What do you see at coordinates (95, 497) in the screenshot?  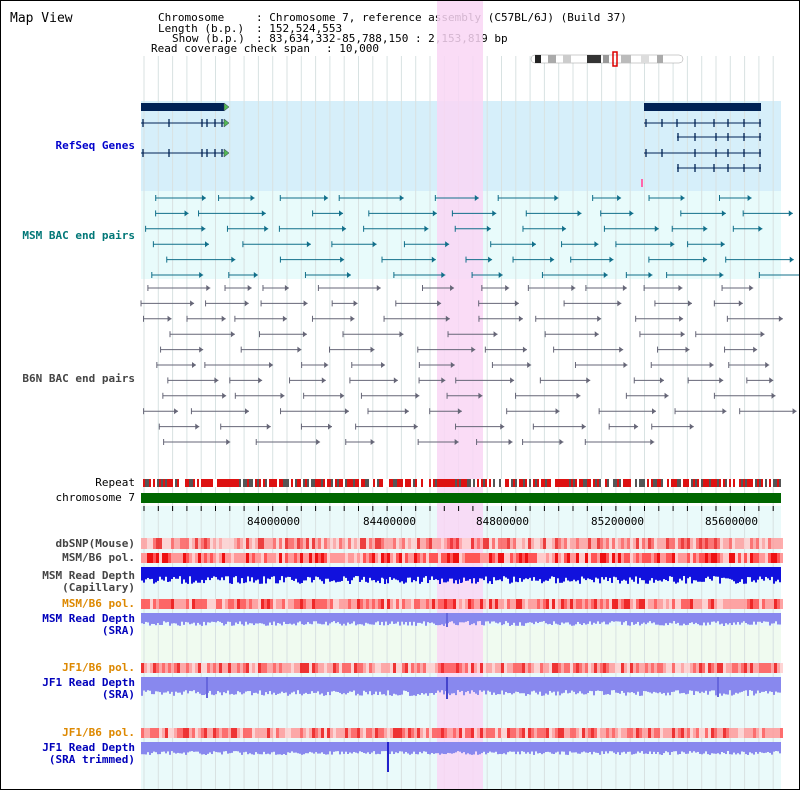 I see `track-label-chromosome: chromosome 7` at bounding box center [95, 497].